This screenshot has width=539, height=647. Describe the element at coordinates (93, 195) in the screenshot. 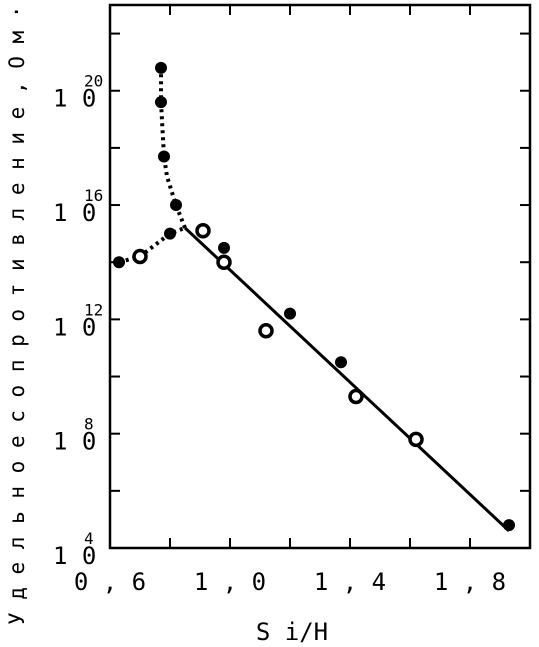

I see `y-tick-exponent: 16` at that location.